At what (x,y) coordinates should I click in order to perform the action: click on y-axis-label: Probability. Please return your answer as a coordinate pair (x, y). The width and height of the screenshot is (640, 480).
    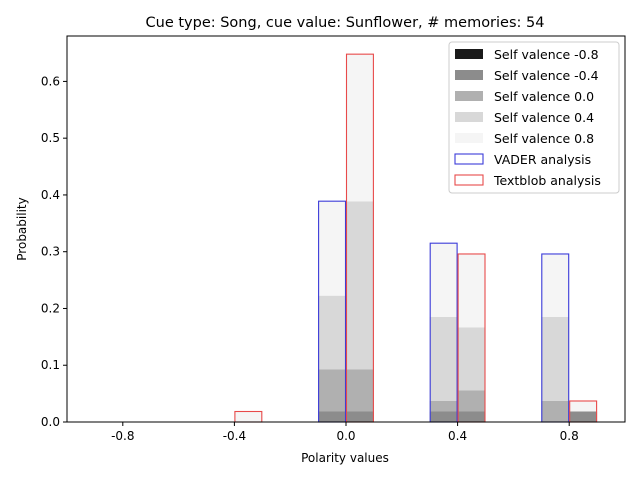
    Looking at the image, I should click on (22, 228).